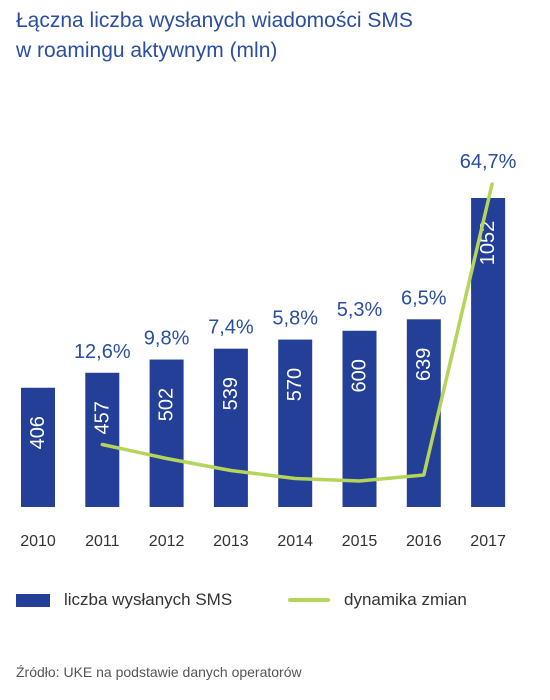 This screenshot has width=550, height=700. Describe the element at coordinates (309, 600) in the screenshot. I see `legend-swatch-line` at that location.